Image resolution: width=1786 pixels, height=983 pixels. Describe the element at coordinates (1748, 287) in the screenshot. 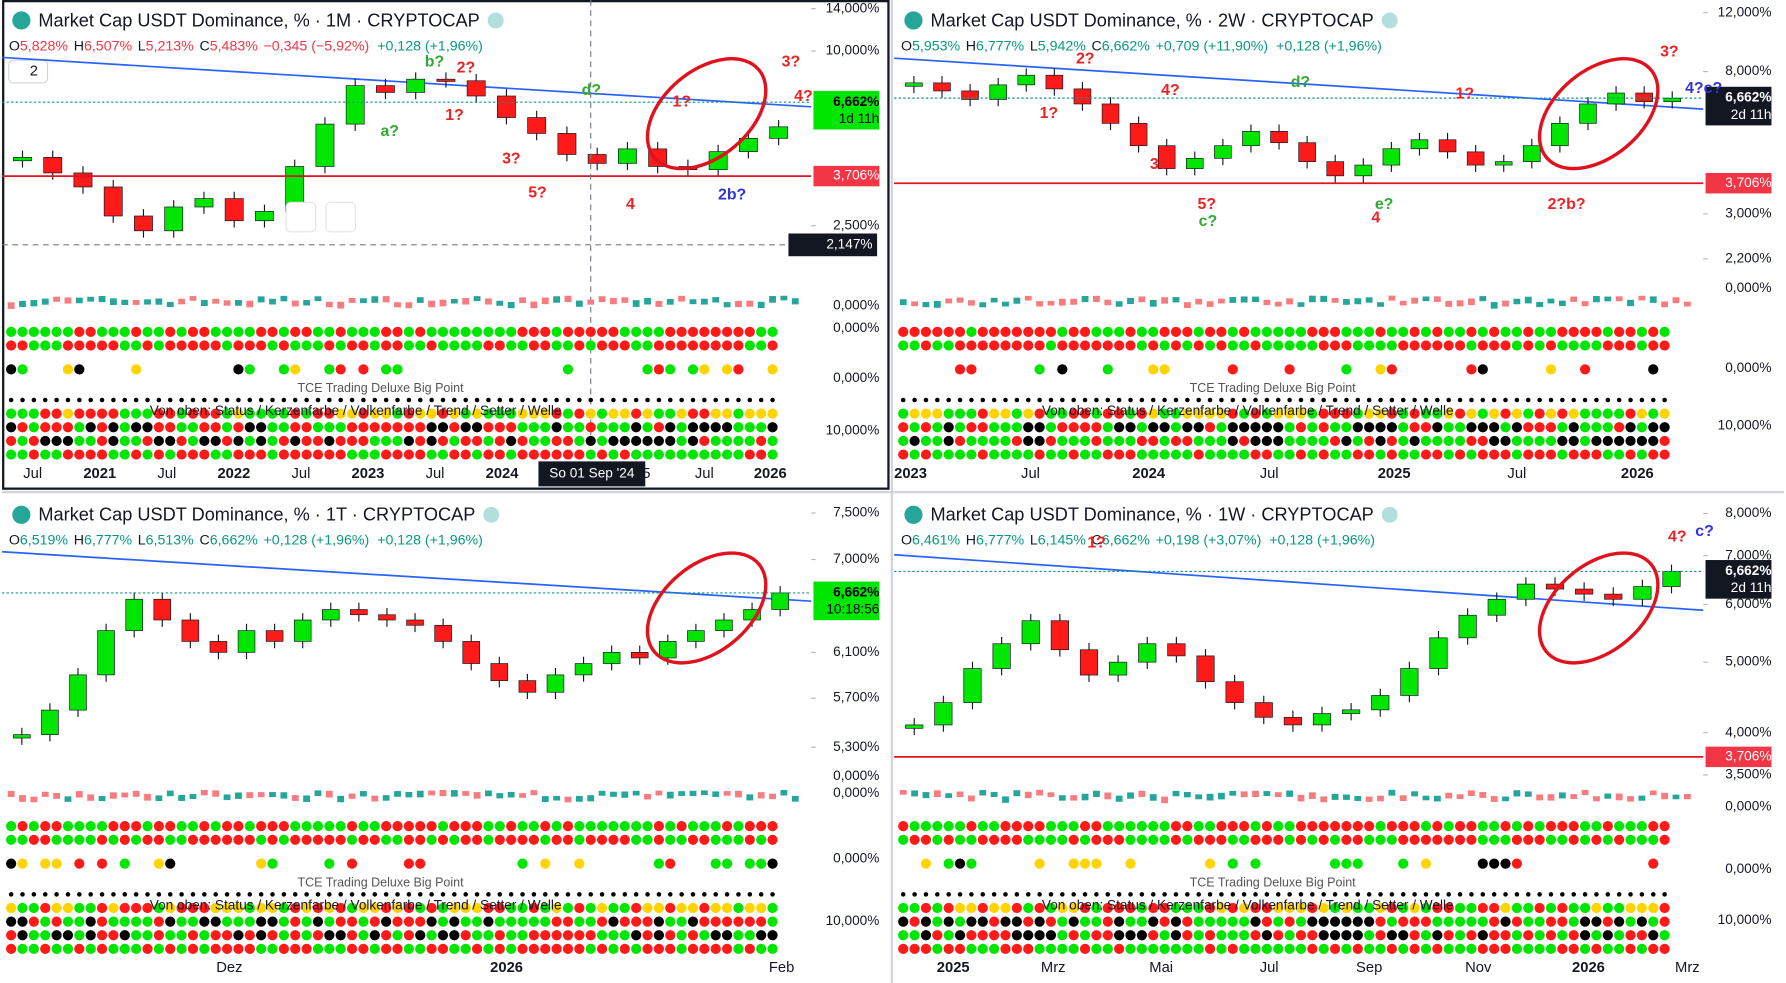

I see `indicator-axis-label: 0,000%` at that location.